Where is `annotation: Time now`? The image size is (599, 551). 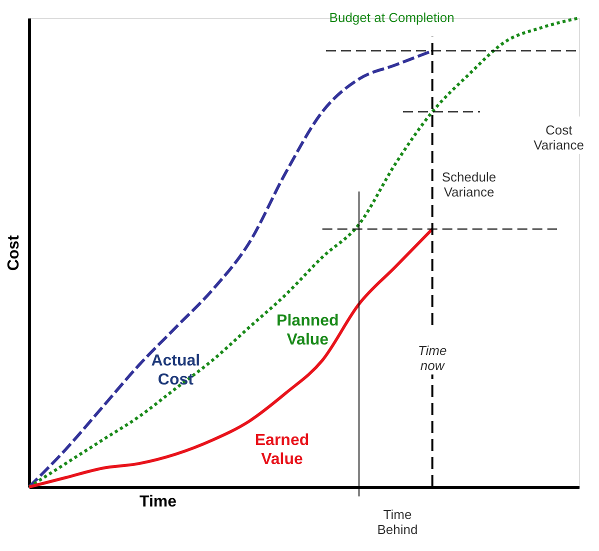
annotation: Time now is located at coordinates (432, 357).